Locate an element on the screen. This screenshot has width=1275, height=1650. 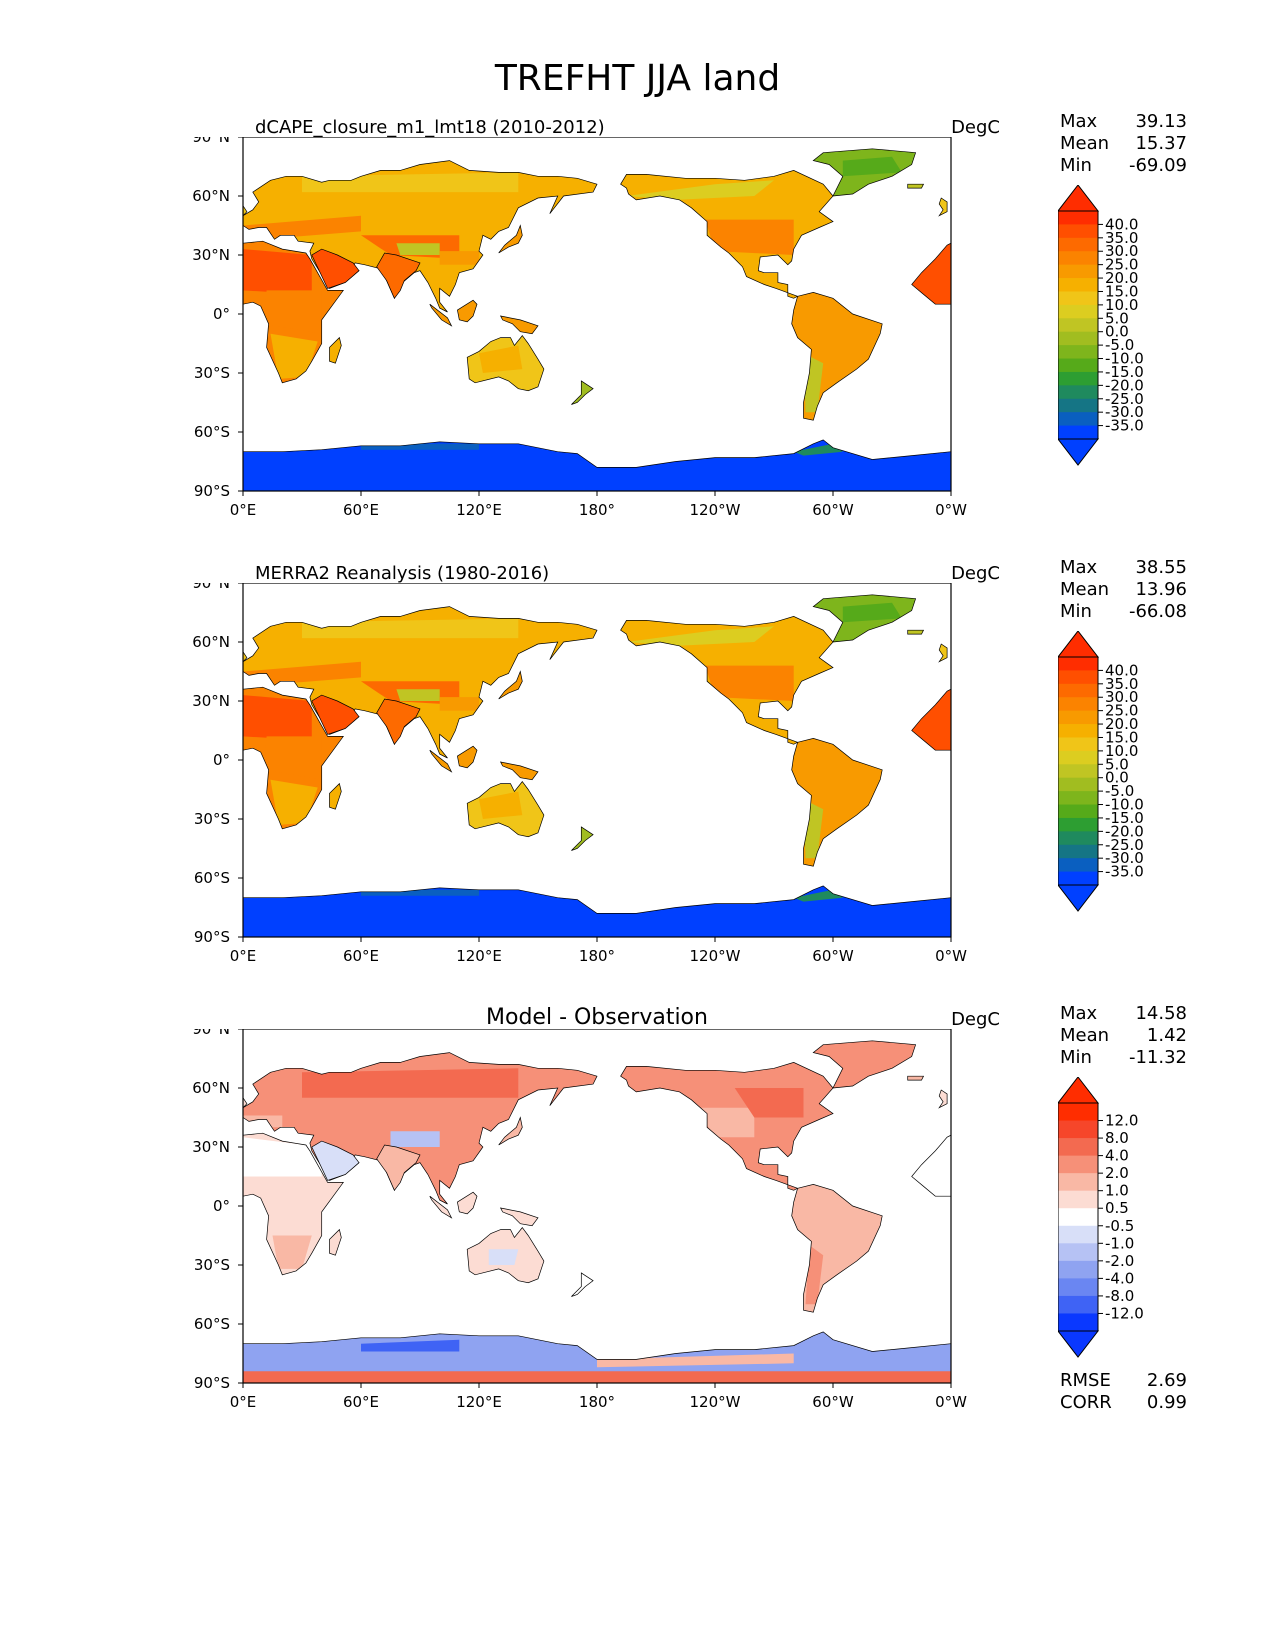
colorbar-tick-label: -1.0 is located at coordinates (1119, 1243).